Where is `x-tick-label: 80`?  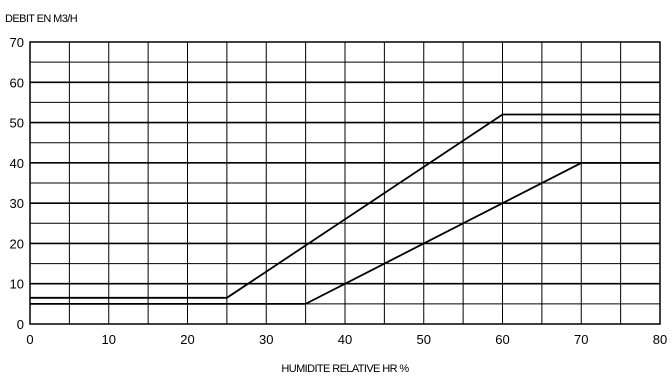 x-tick-label: 80 is located at coordinates (660, 339).